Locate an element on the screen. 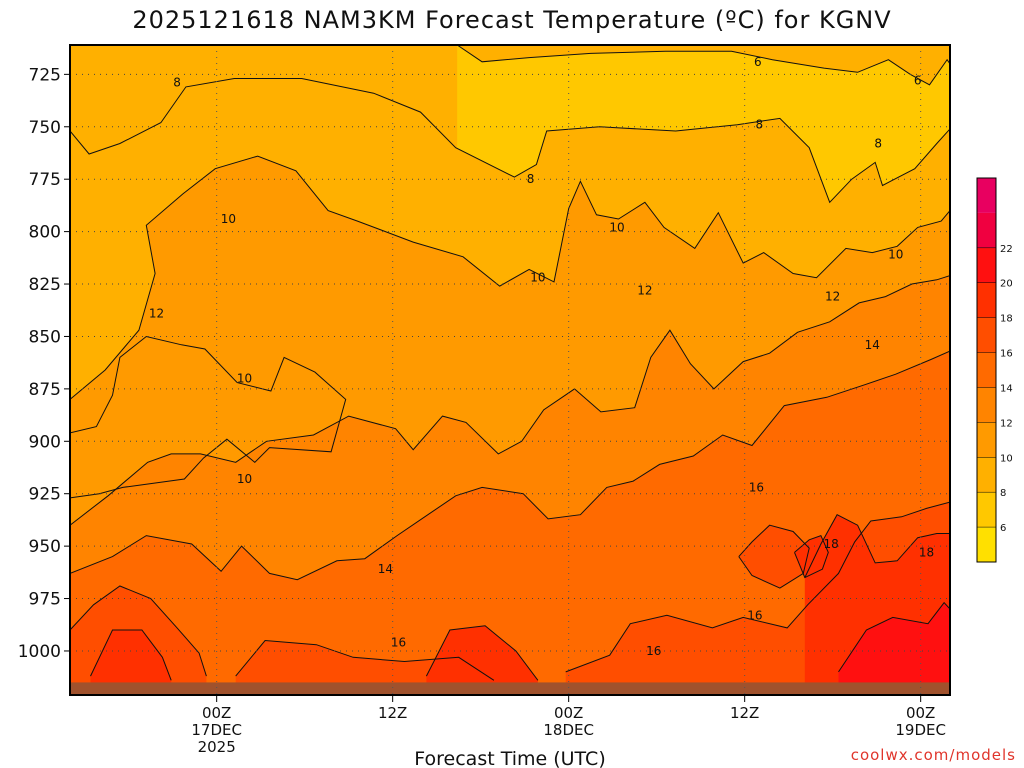  y-tick-label: 1000 is located at coordinates (39, 652).